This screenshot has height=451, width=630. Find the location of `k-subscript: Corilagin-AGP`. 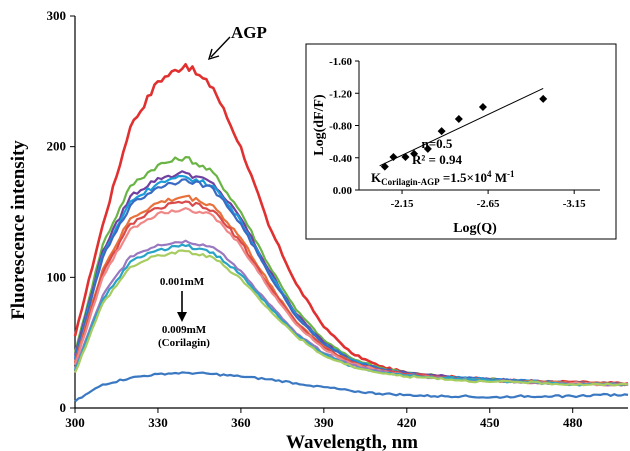

k-subscript: Corilagin-AGP is located at coordinates (410, 182).